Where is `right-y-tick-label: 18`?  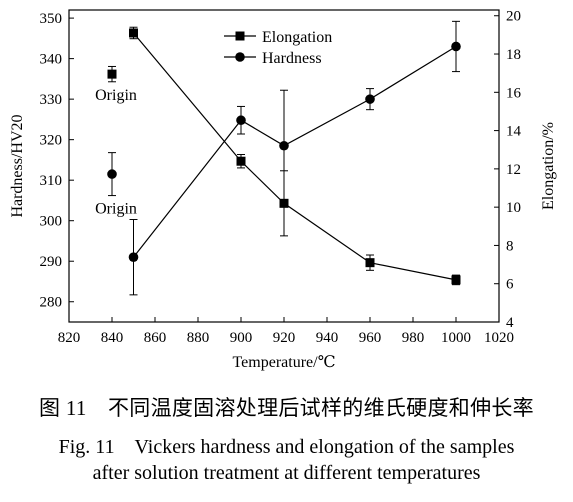 right-y-tick-label: 18 is located at coordinates (513, 55).